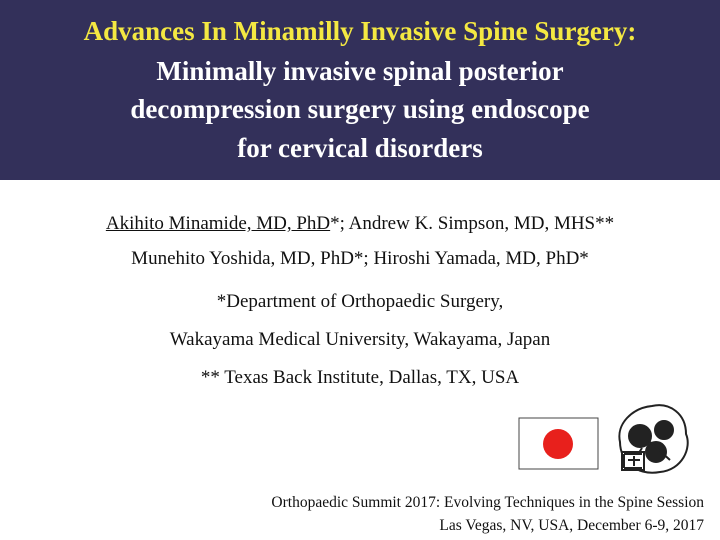 The width and height of the screenshot is (720, 540). I want to click on university-emblem, so click(653, 439).